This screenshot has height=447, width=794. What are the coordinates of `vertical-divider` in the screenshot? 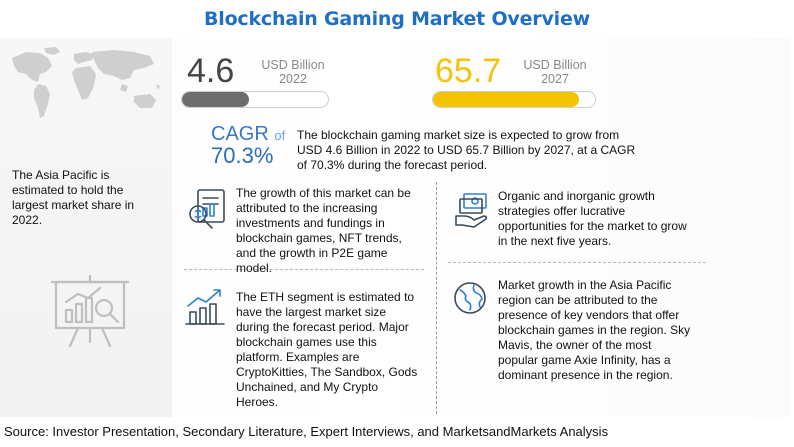 It's located at (436, 298).